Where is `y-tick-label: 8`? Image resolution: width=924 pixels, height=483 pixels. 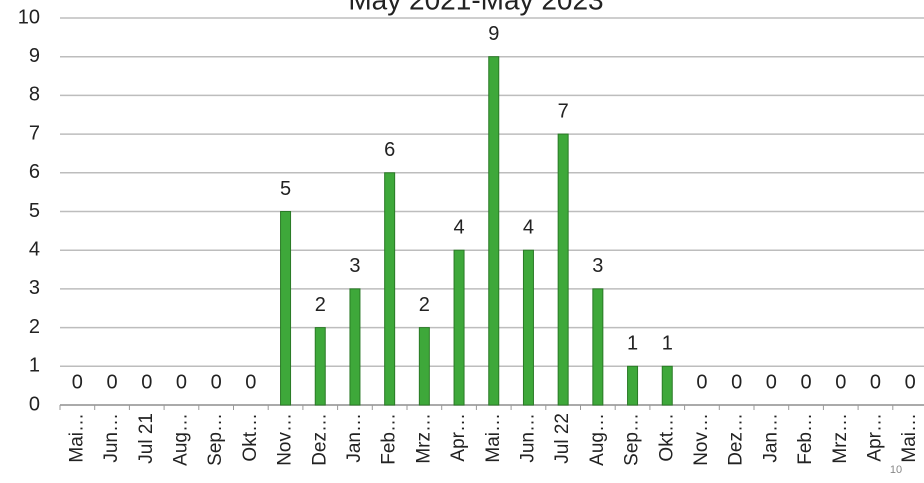
y-tick-label: 8 is located at coordinates (34, 95).